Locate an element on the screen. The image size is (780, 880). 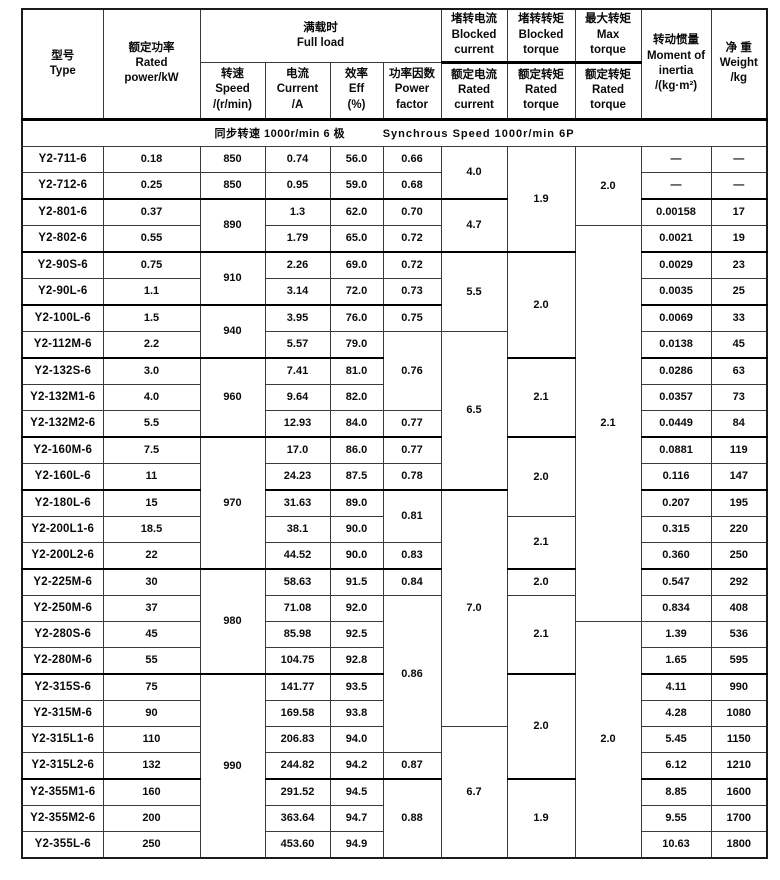
cell-eff: 87.5 is located at coordinates (356, 476).